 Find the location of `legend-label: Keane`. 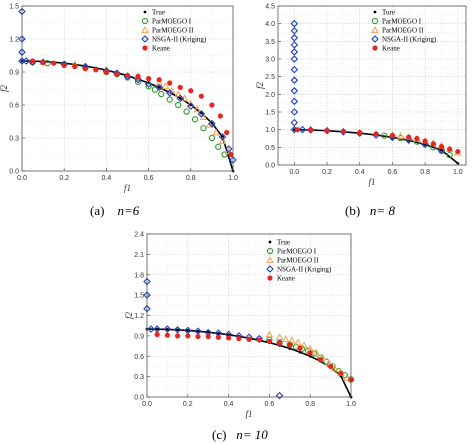

legend-label: Keane is located at coordinates (391, 49).